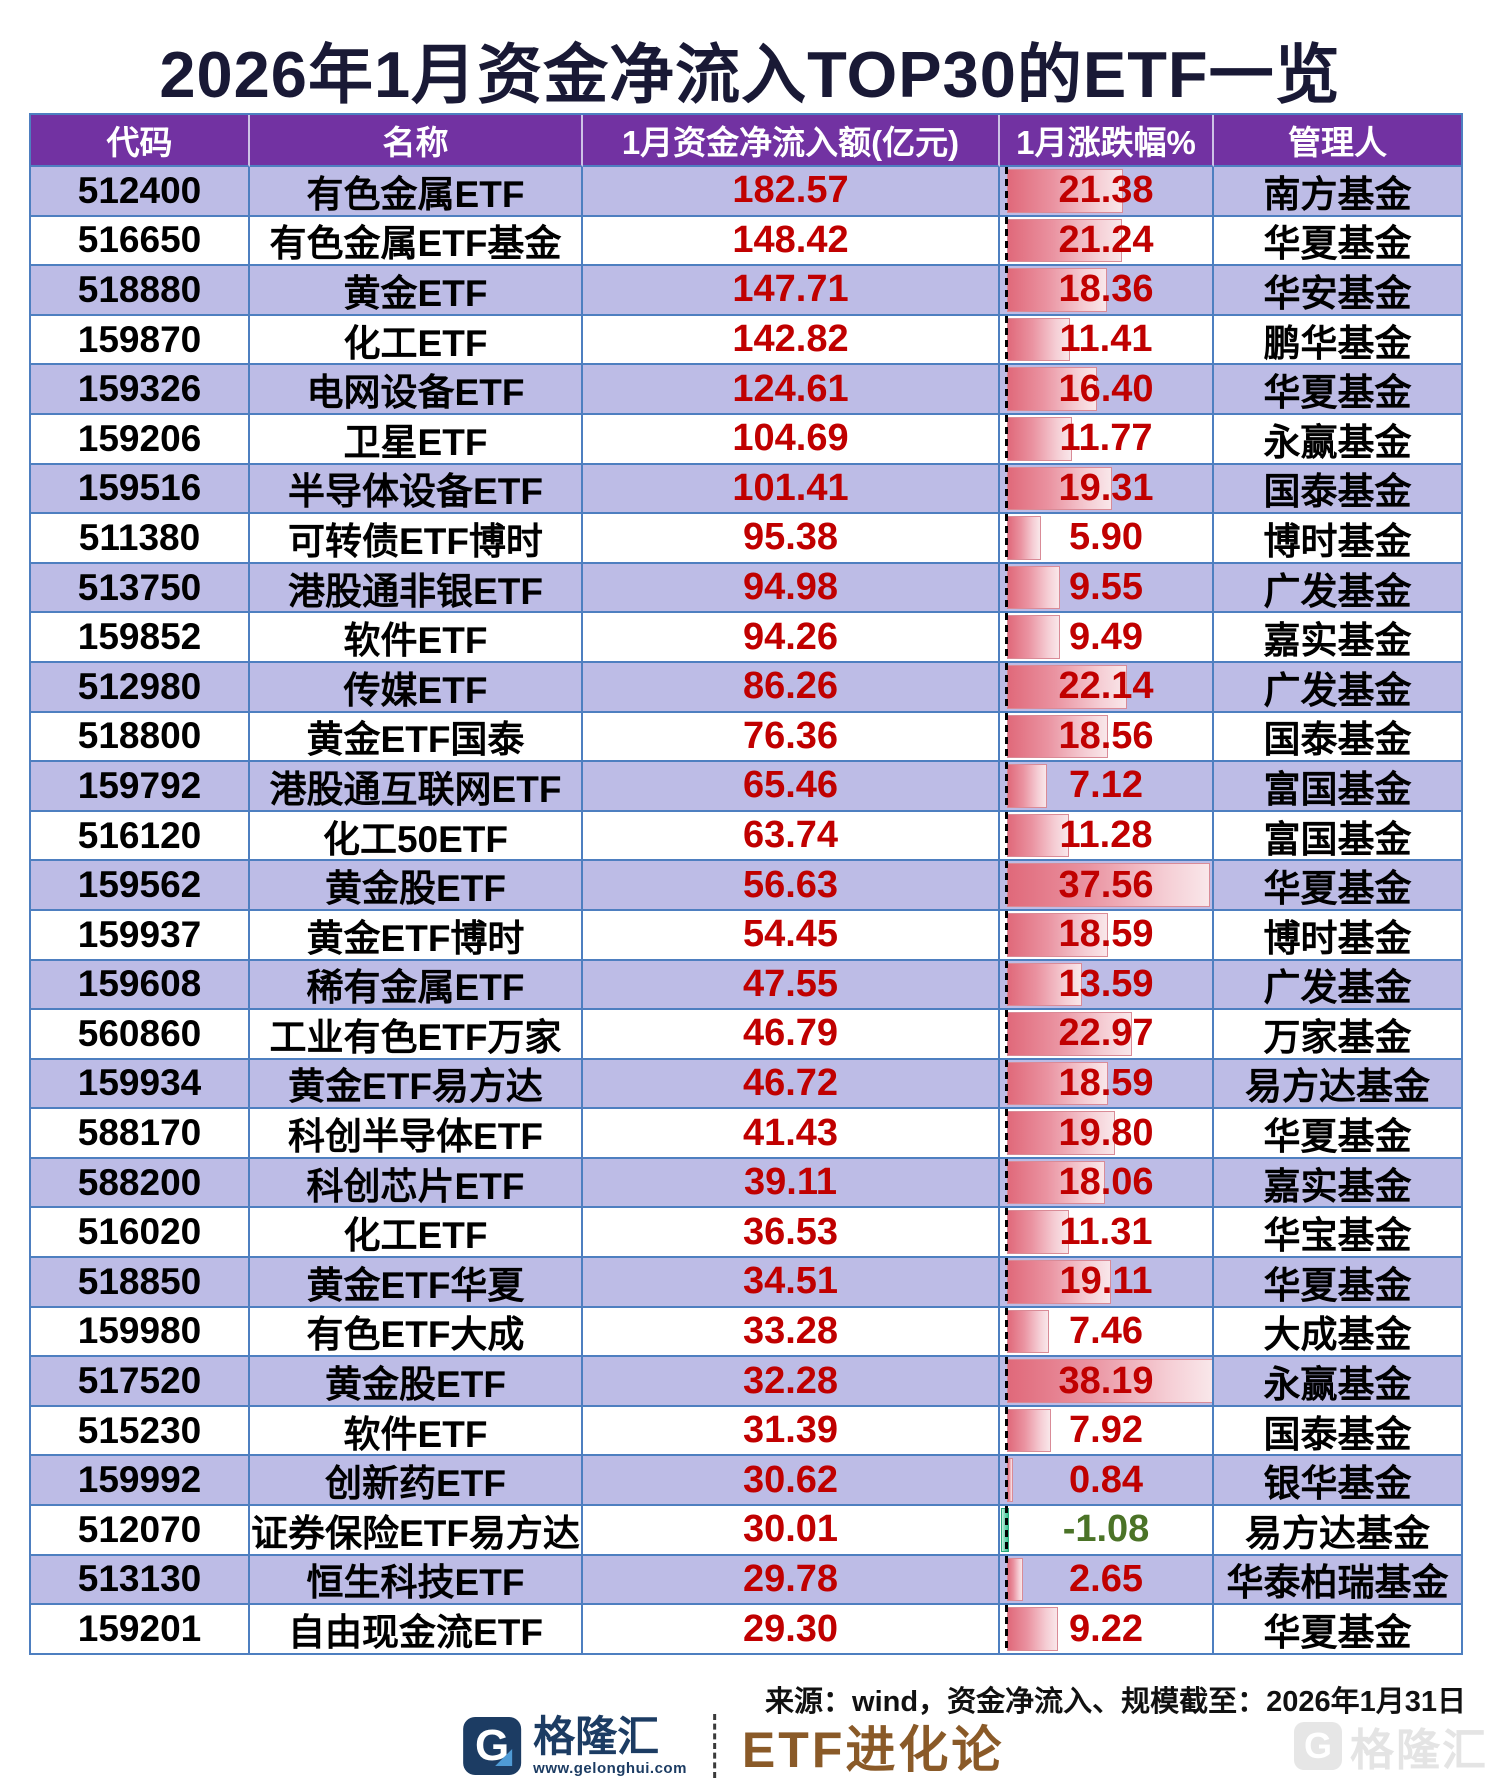  What do you see at coordinates (140, 638) in the screenshot?
I see `etf-code: 159852` at bounding box center [140, 638].